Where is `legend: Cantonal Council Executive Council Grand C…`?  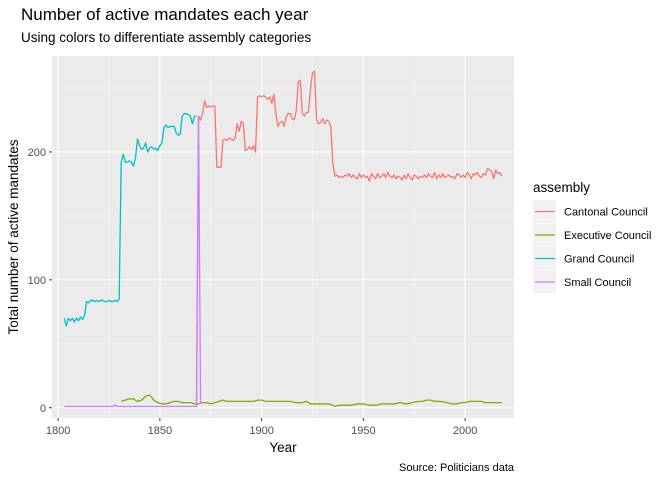
legend: Cantonal Council Executive Council Grand C… is located at coordinates (592, 247).